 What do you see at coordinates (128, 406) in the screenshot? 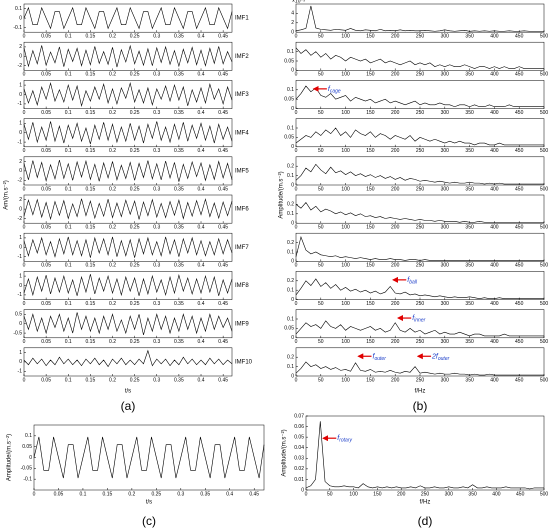
I see `caption: (a)` at bounding box center [128, 406].